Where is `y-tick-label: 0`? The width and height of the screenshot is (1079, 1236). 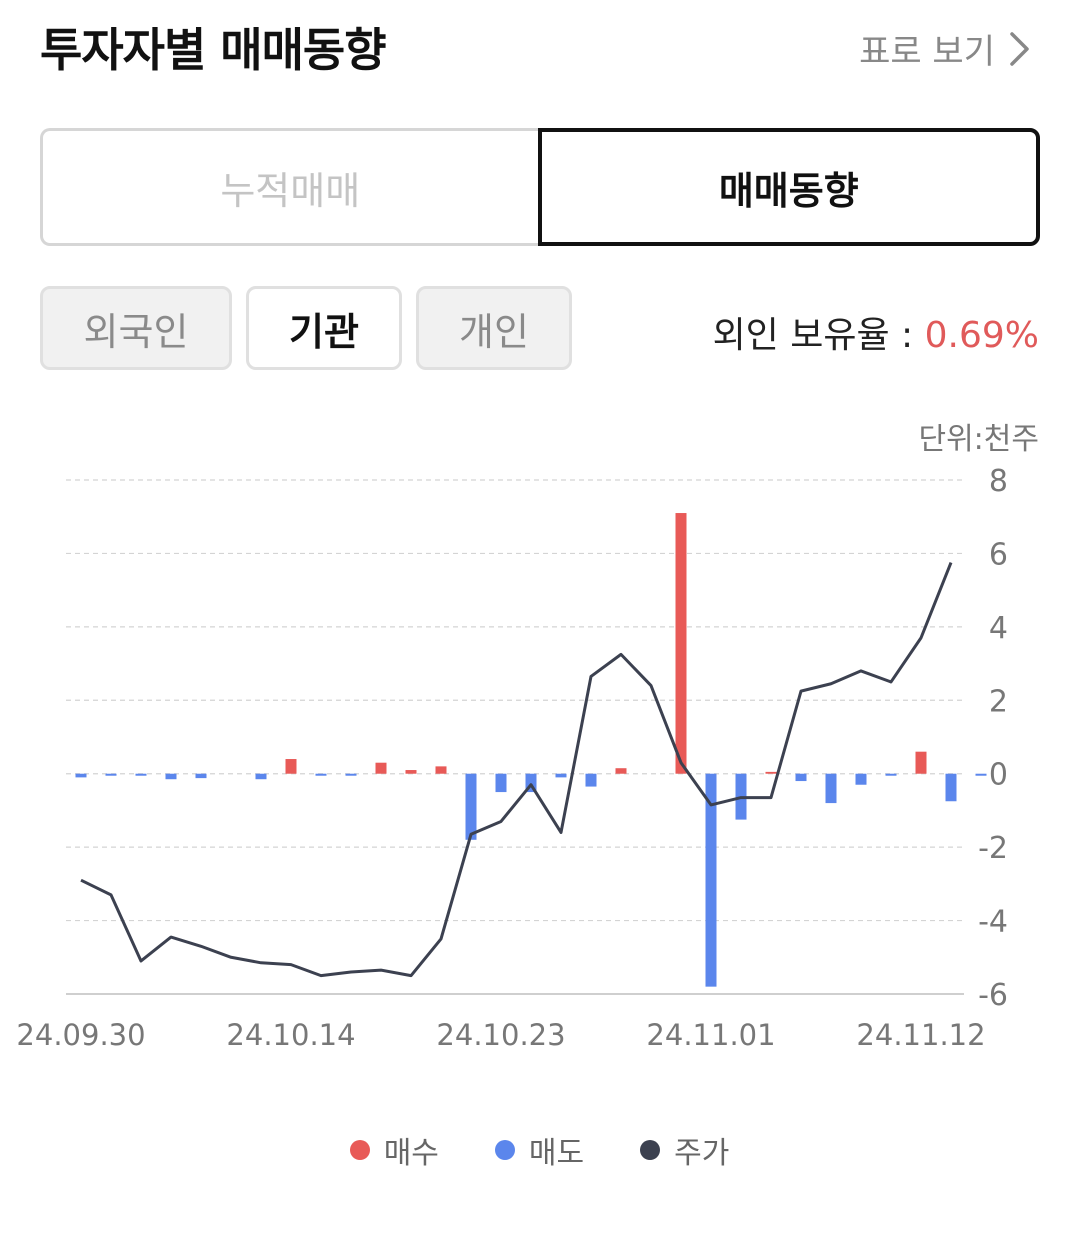
y-tick-label: 0 is located at coordinates (998, 775).